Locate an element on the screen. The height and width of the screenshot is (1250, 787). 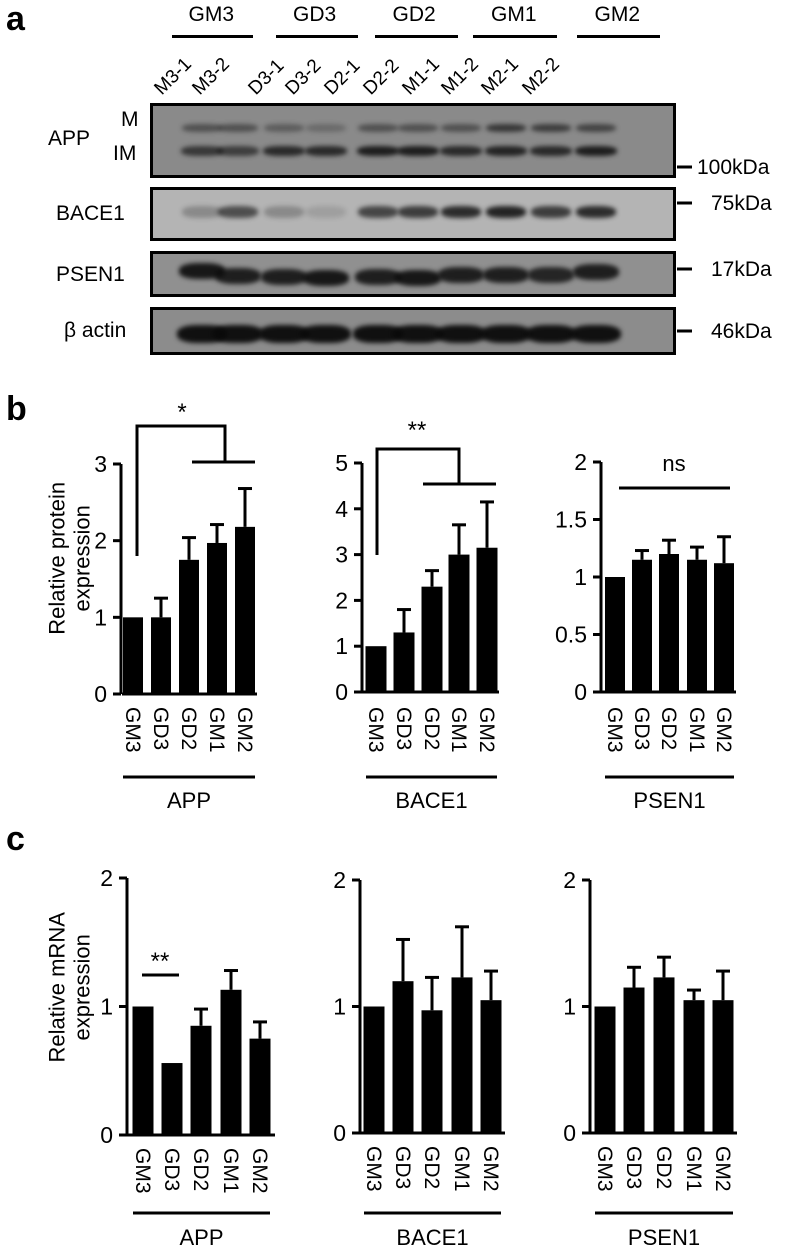
chart-b-psen1-x-title: PSEN1 is located at coordinates (669, 800).